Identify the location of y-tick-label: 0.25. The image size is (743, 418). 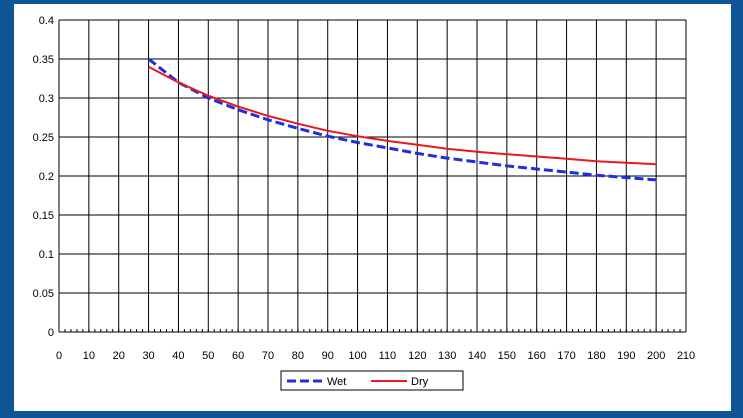
(43, 138).